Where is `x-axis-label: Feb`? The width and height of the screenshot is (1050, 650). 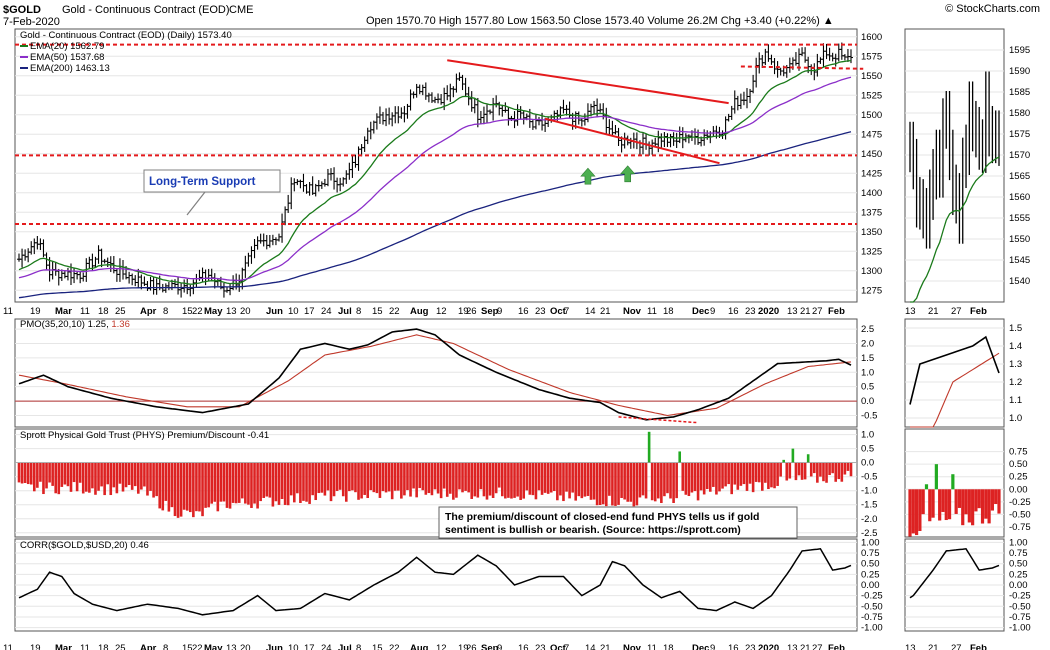 x-axis-label: Feb is located at coordinates (836, 311).